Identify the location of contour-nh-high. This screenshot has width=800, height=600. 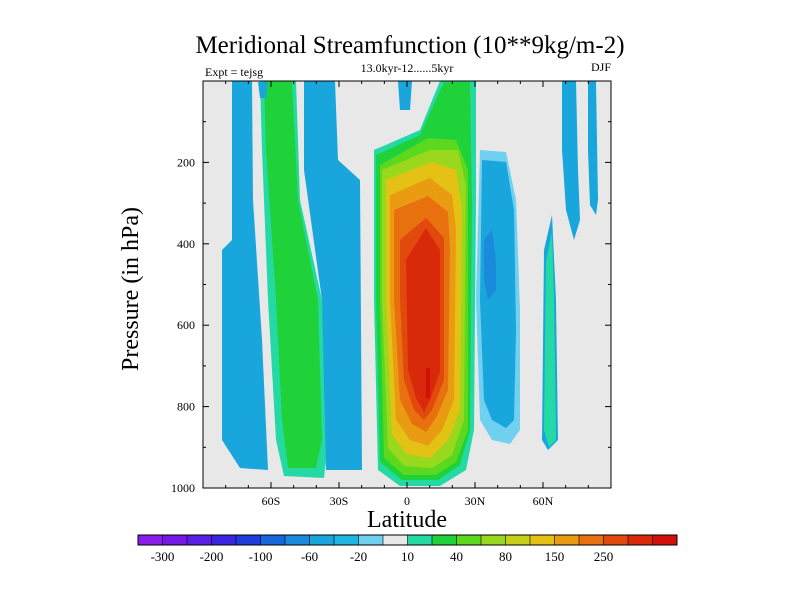
(550, 339).